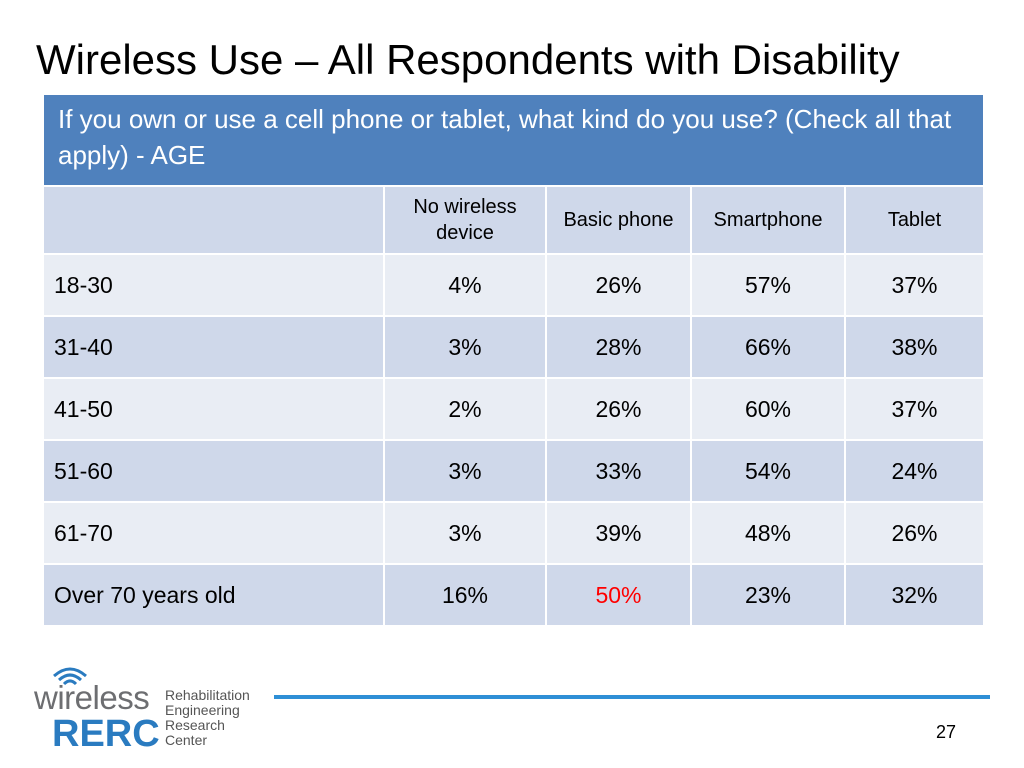 This screenshot has height=768, width=1024. Describe the element at coordinates (213, 220) in the screenshot. I see `column-header-empty` at that location.